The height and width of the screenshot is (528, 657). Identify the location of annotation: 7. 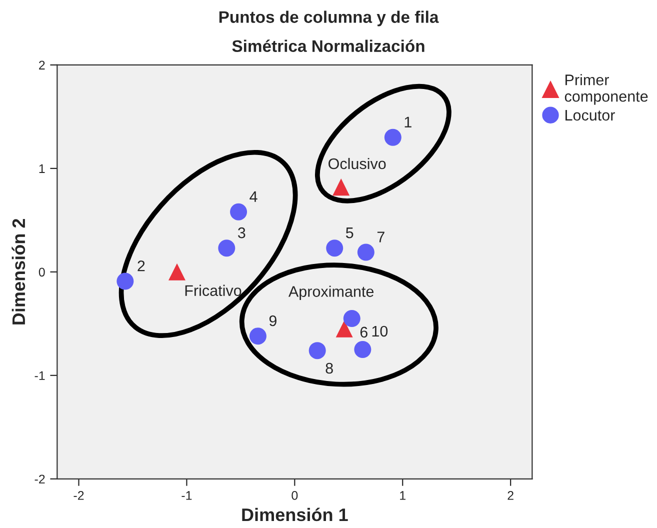
(380, 237).